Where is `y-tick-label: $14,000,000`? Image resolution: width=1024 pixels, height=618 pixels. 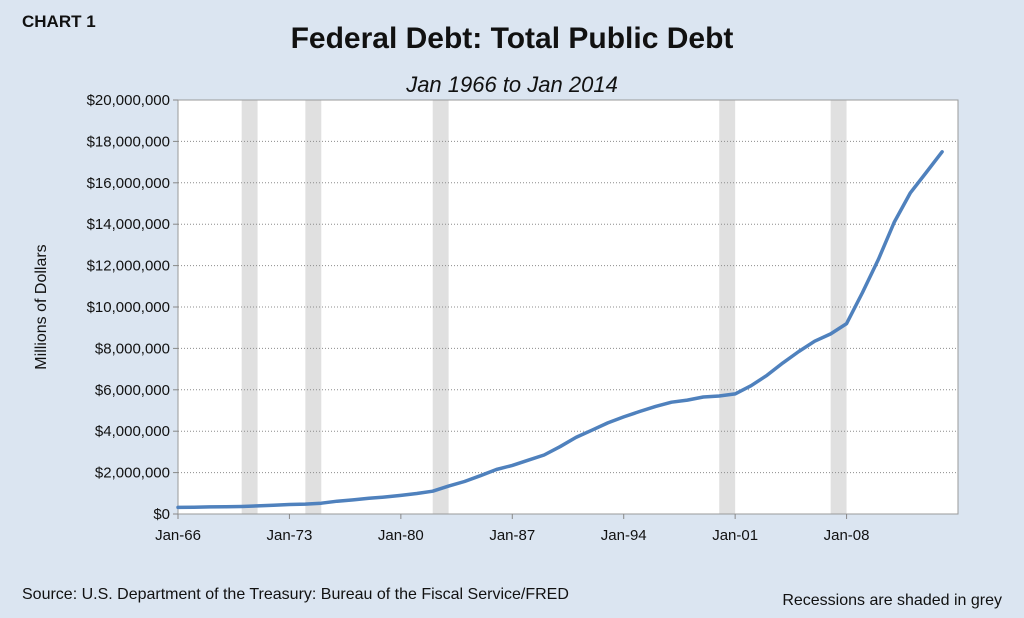 y-tick-label: $14,000,000 is located at coordinates (128, 224).